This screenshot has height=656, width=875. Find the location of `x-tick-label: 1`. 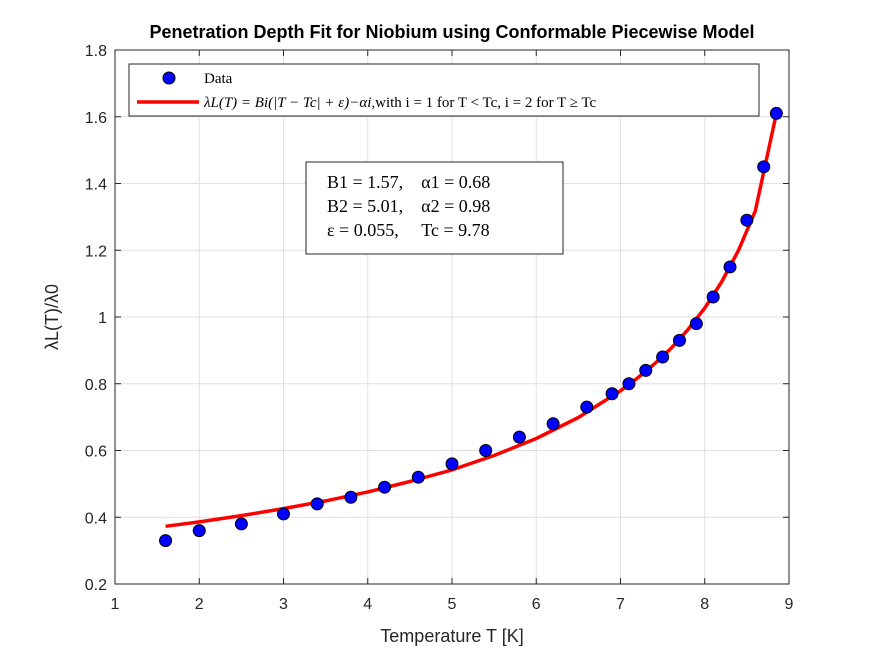

x-tick-label: 1 is located at coordinates (115, 604).